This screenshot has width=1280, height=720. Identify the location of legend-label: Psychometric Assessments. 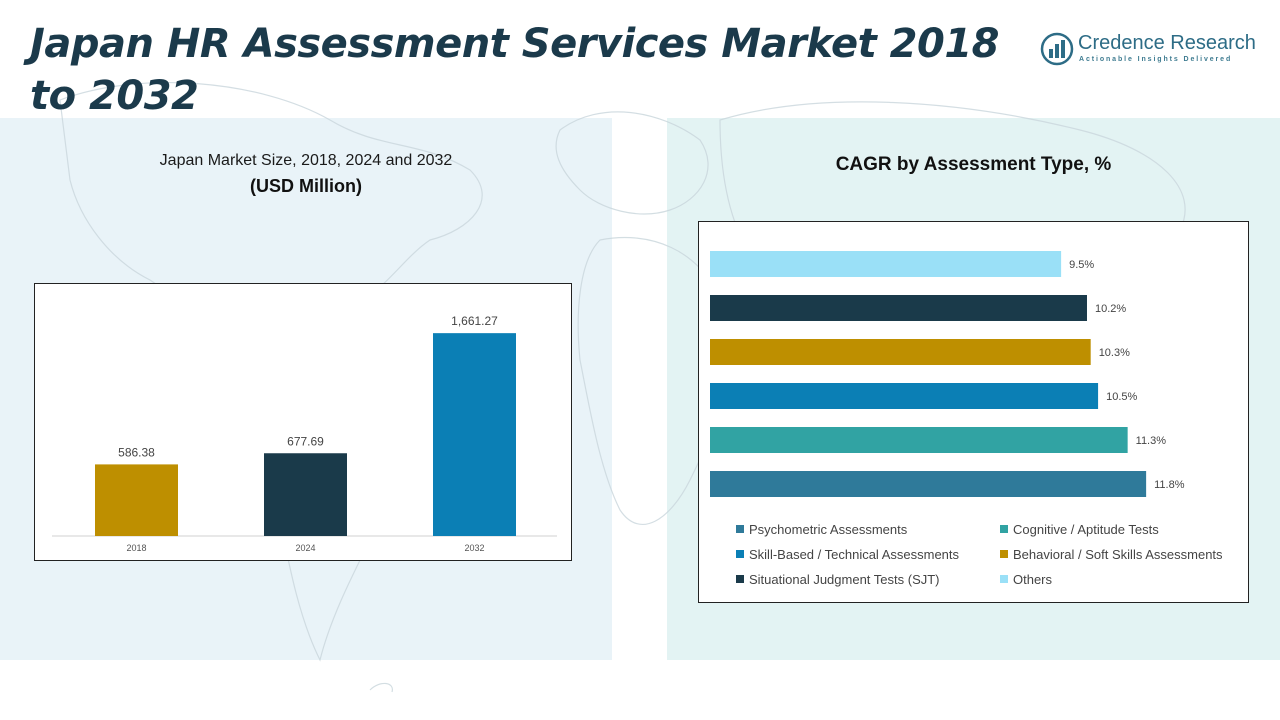
(828, 529).